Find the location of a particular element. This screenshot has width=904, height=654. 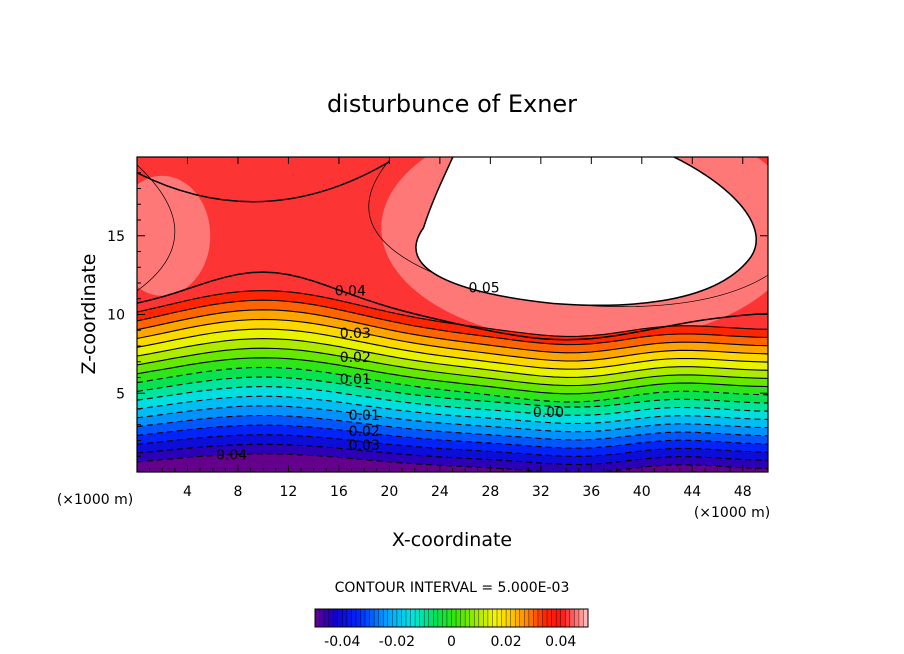

colorbar is located at coordinates (451, 618).